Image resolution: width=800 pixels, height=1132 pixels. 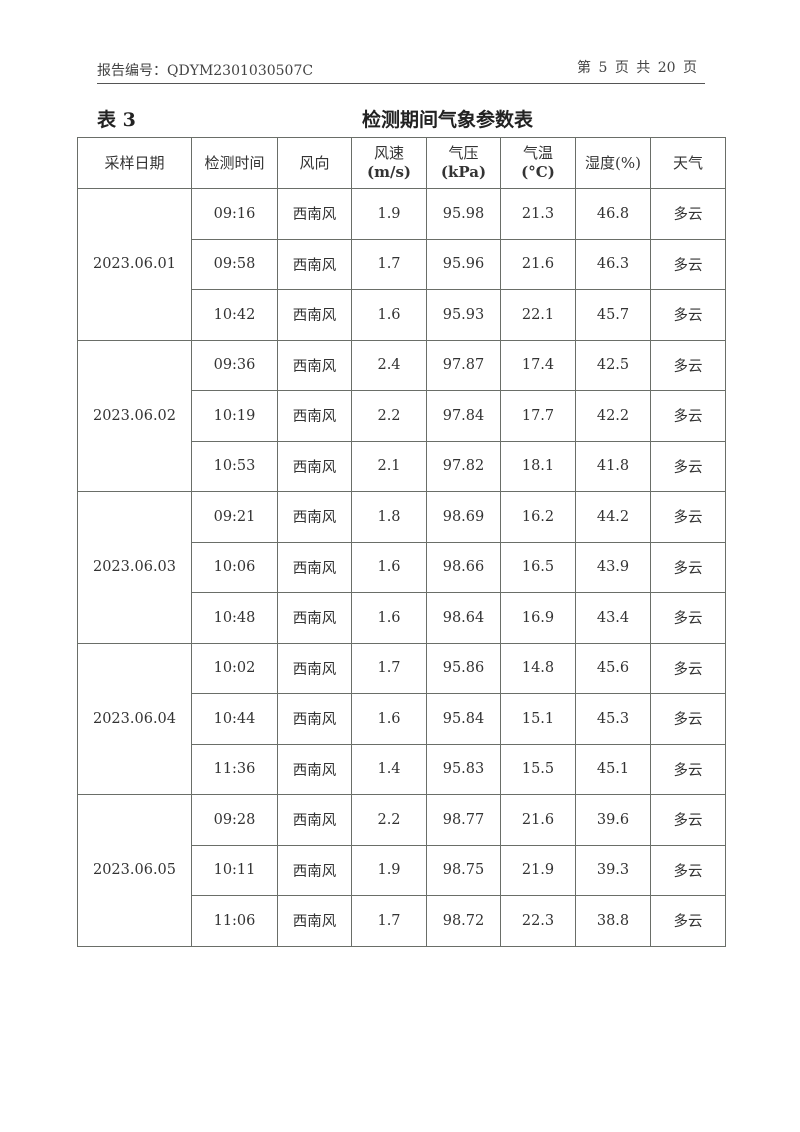 I want to click on cell-pressure: 95.84, so click(x=463, y=719).